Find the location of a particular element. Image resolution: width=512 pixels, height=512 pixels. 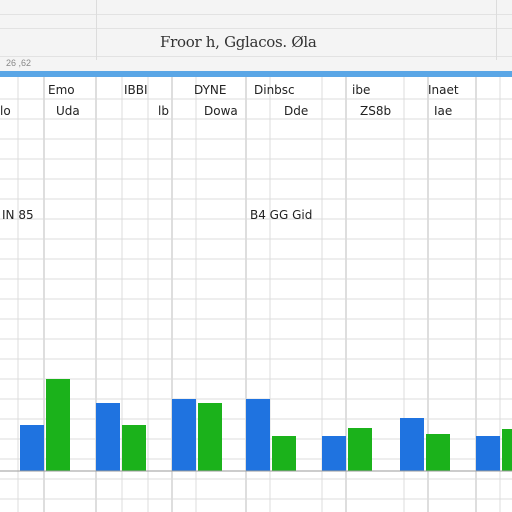

row2-cell-7: Iae is located at coordinates (443, 111).